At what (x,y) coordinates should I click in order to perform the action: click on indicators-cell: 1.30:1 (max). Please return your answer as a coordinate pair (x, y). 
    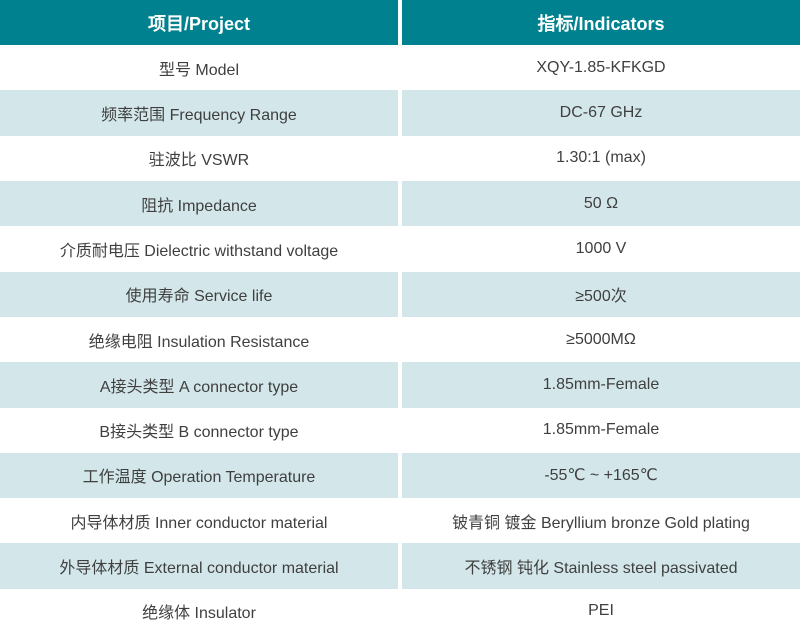
    Looking at the image, I should click on (601, 158).